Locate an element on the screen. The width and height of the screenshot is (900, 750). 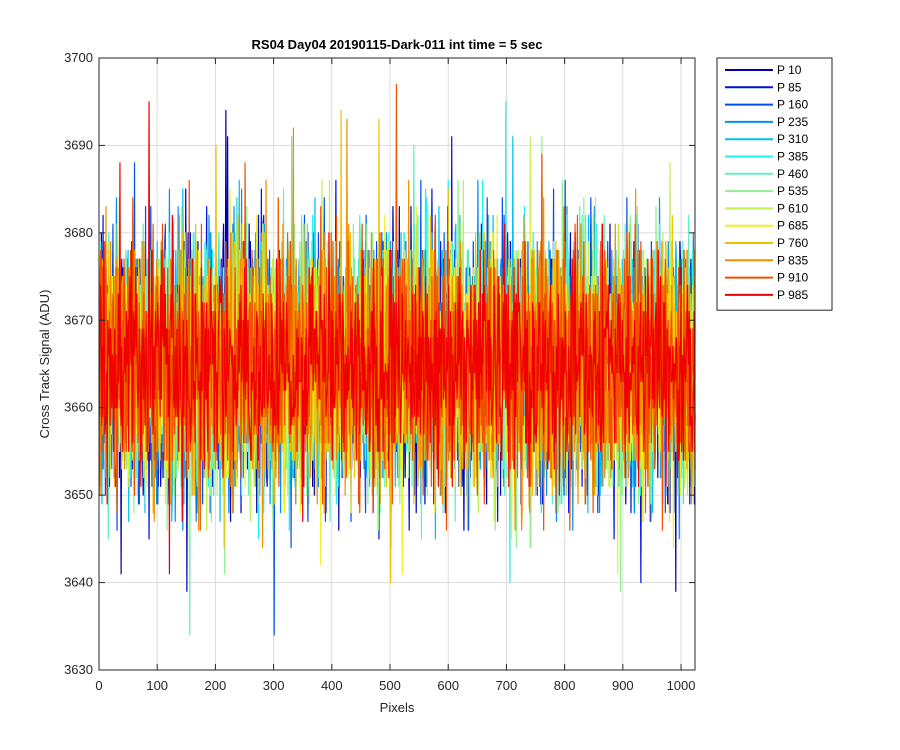
legend-entry: P 610 is located at coordinates (792, 208).